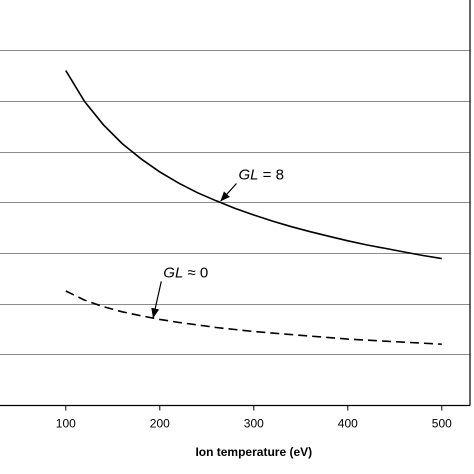 The image size is (474, 474). What do you see at coordinates (261, 175) in the screenshot?
I see `annotation-label-1: GL = 8` at bounding box center [261, 175].